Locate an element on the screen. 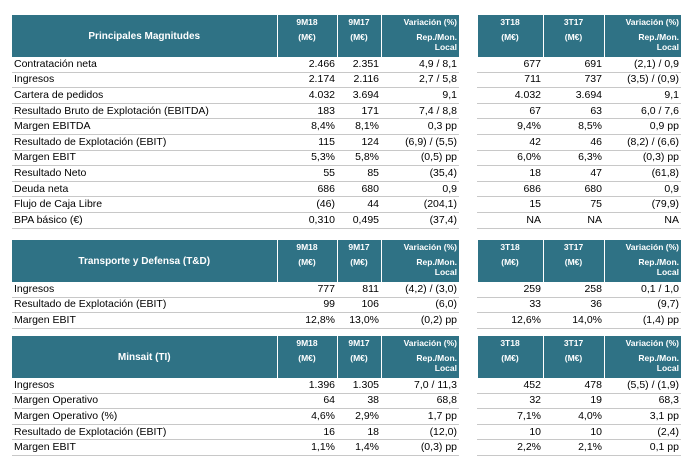 The image size is (692, 471). row-label: Flujo de Caja Libre is located at coordinates (144, 204).